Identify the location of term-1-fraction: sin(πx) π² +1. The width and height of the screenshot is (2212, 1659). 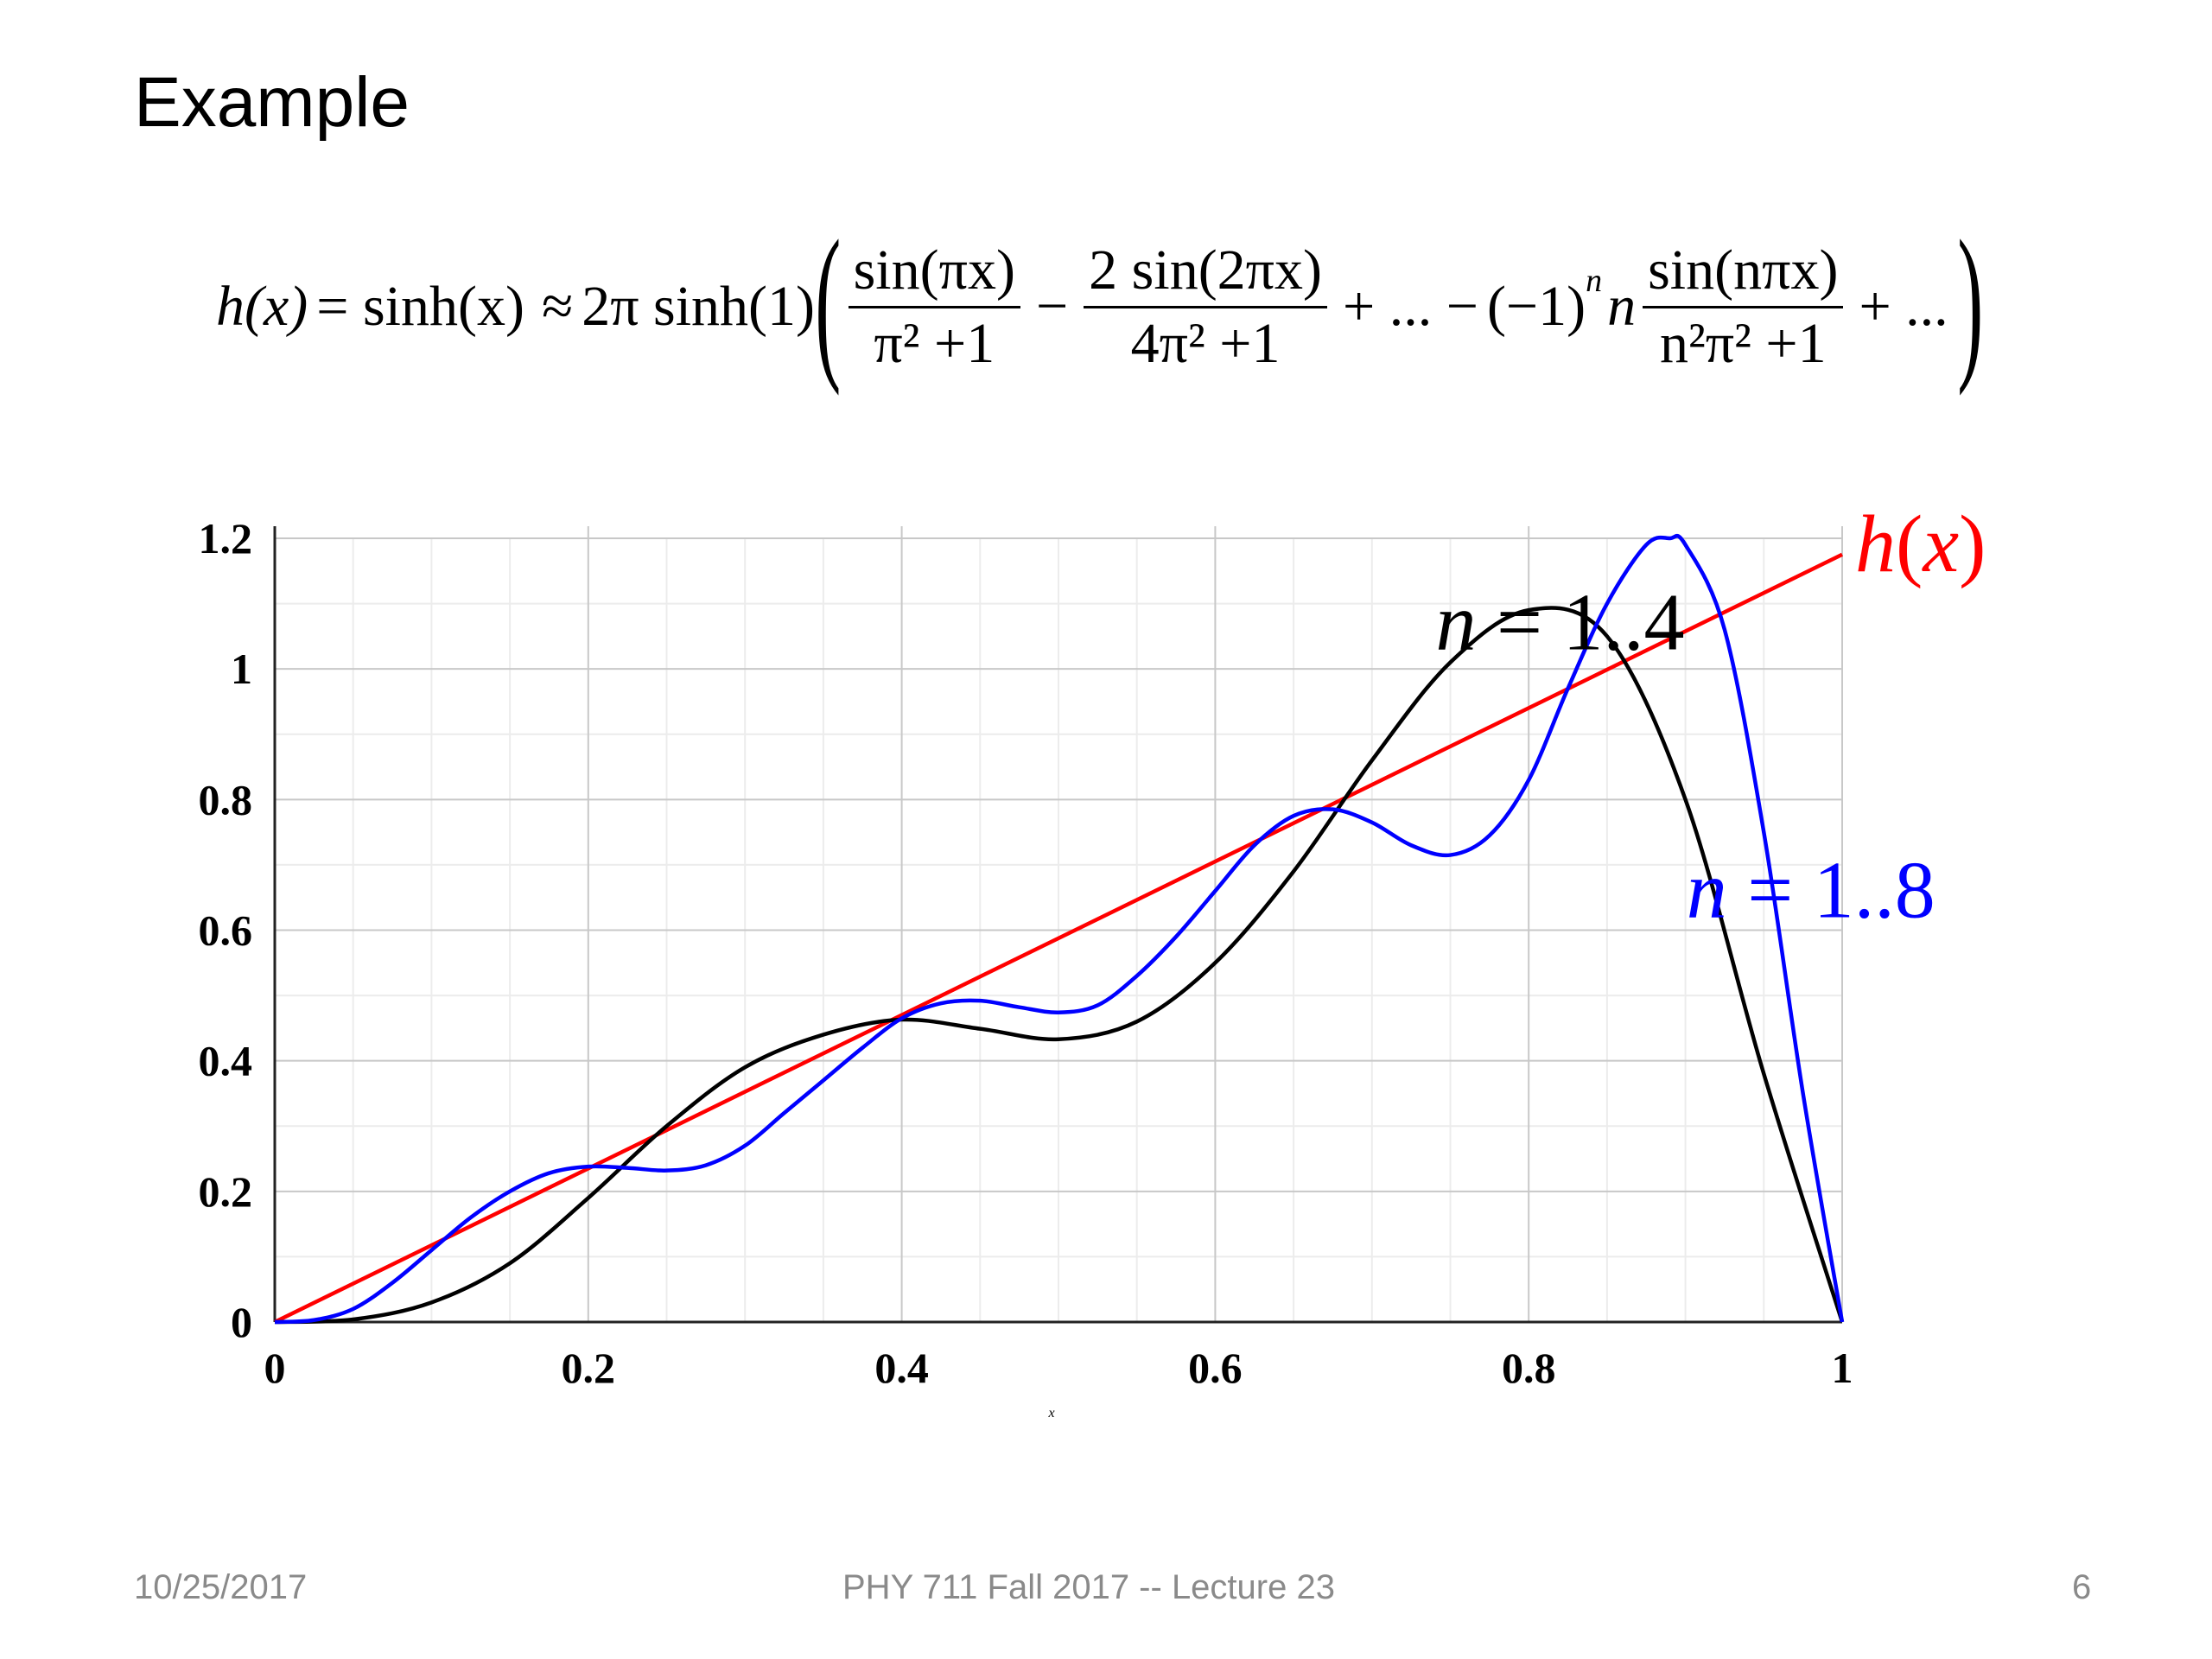
(934, 307).